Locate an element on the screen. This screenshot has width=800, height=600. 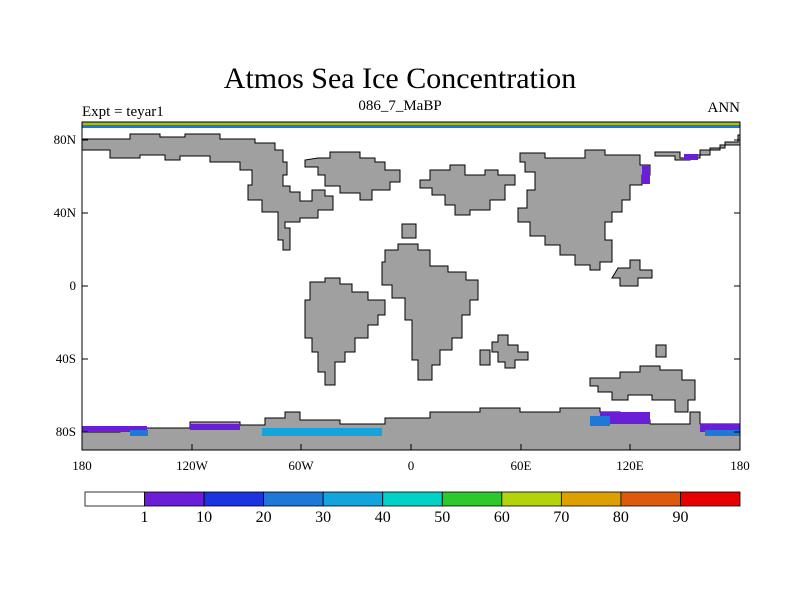
land-europe is located at coordinates (352, 176).